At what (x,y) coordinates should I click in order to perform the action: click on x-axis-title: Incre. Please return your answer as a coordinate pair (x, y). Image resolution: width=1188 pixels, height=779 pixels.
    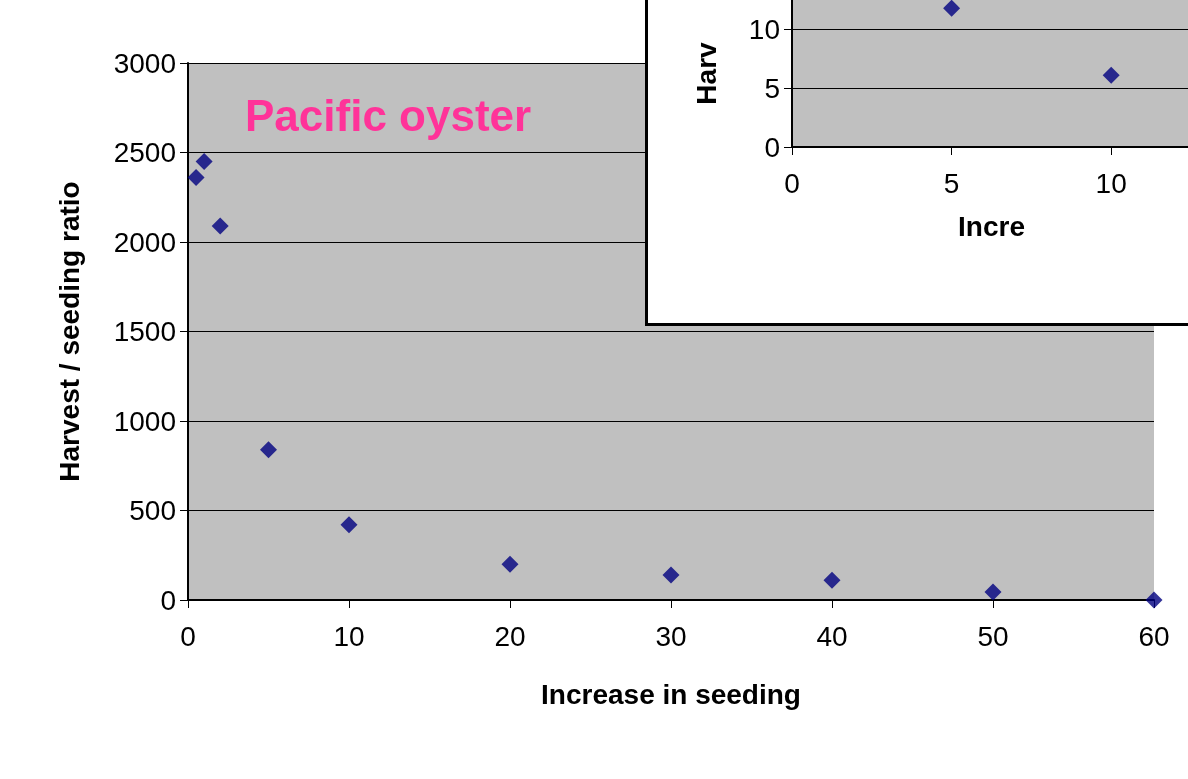
    Looking at the image, I should click on (991, 226).